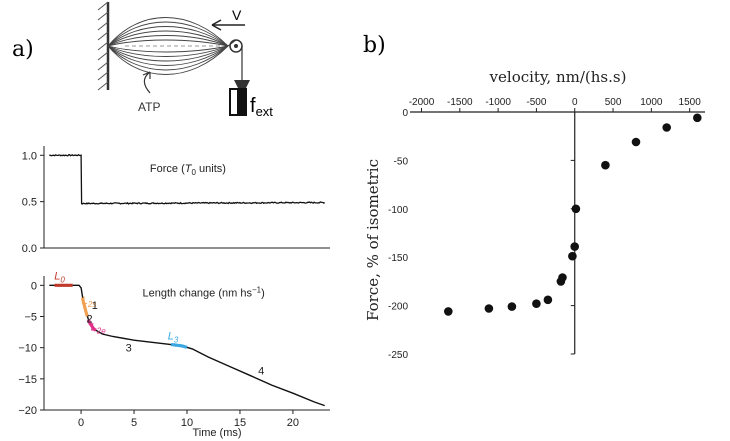  I want to click on highlight-label-sub: 0, so click(62, 279).